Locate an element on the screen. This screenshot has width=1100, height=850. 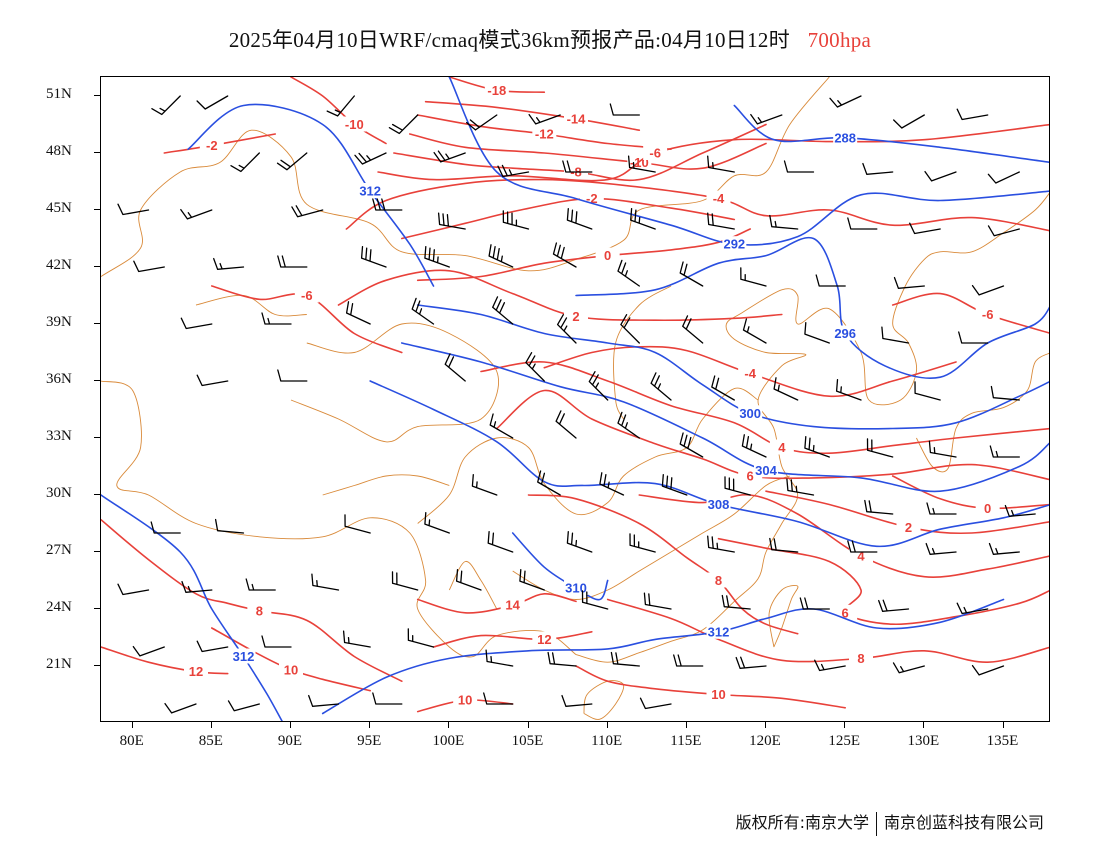
longitude-label: 115E is located at coordinates (686, 741).